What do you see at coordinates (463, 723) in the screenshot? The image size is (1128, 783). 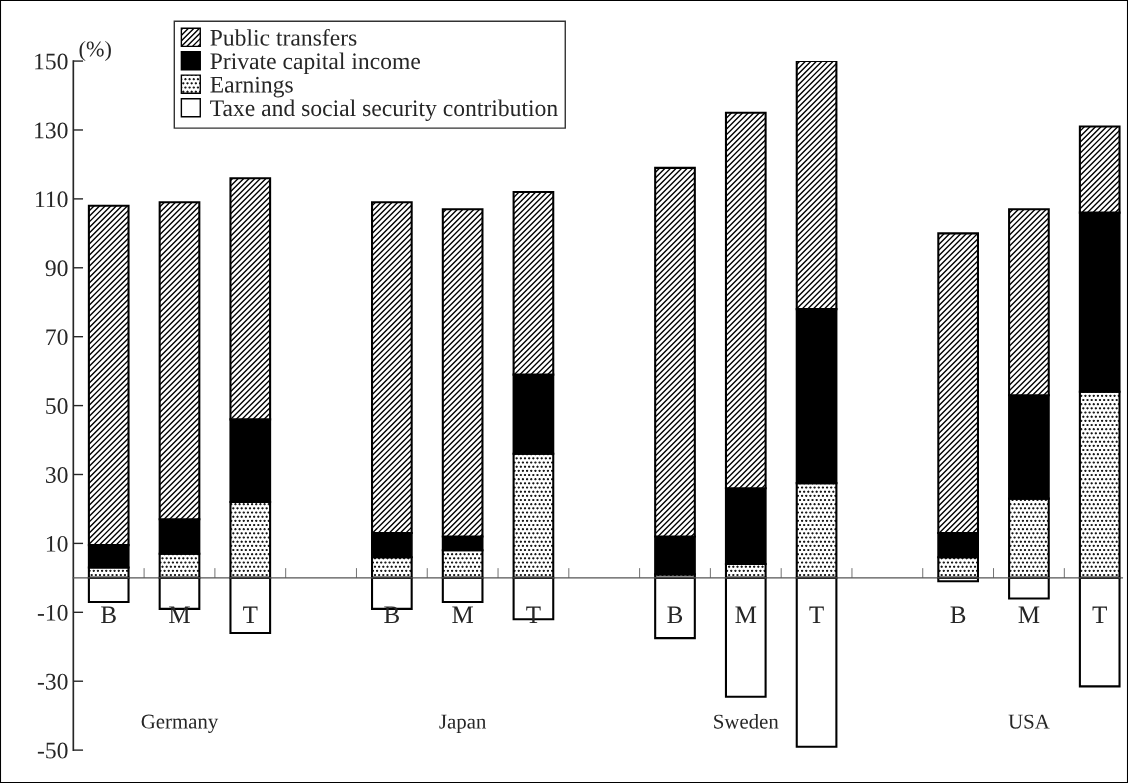 I see `annotation: Japan` at bounding box center [463, 723].